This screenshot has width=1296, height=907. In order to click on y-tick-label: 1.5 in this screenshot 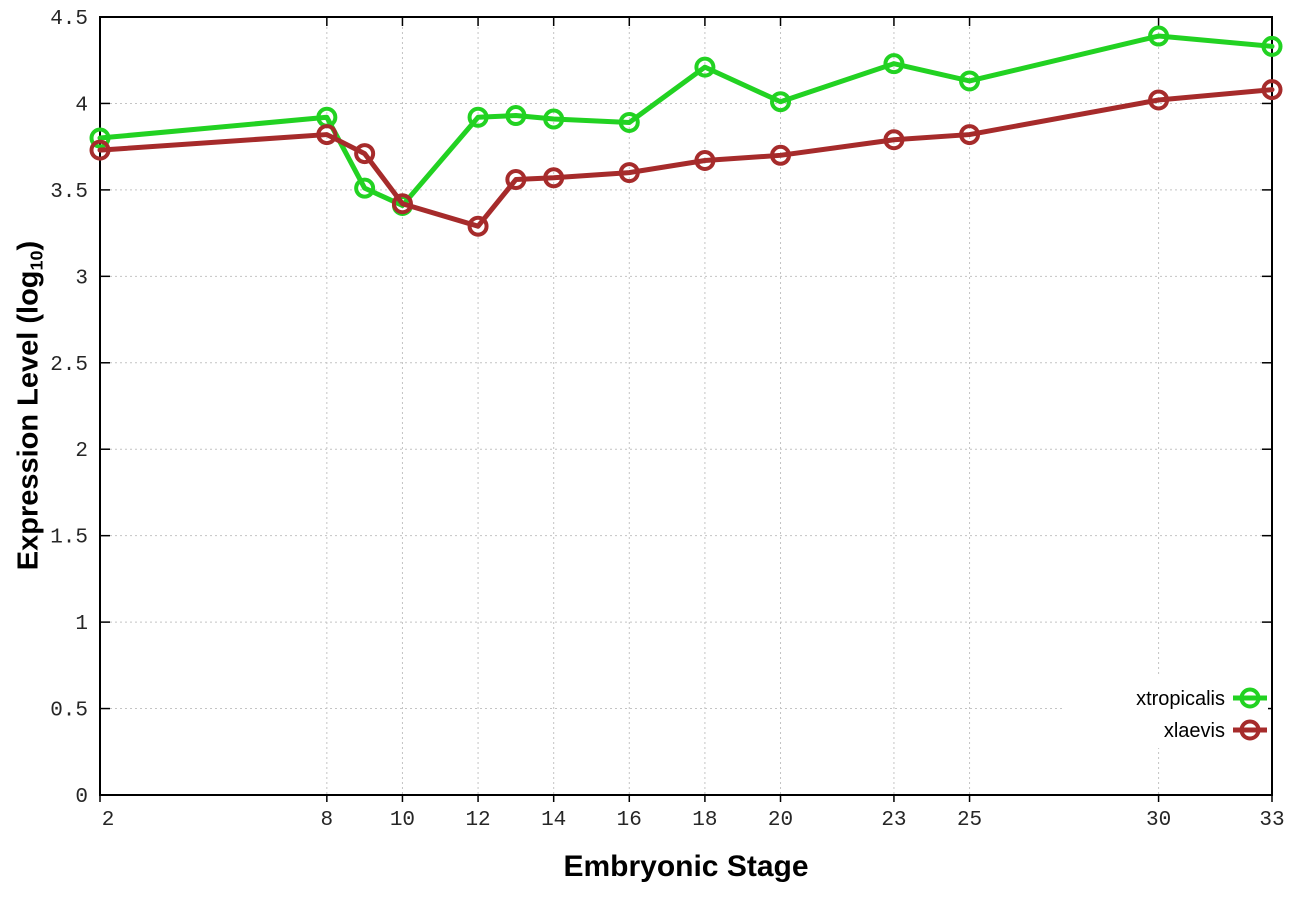, I will do `click(69, 538)`.